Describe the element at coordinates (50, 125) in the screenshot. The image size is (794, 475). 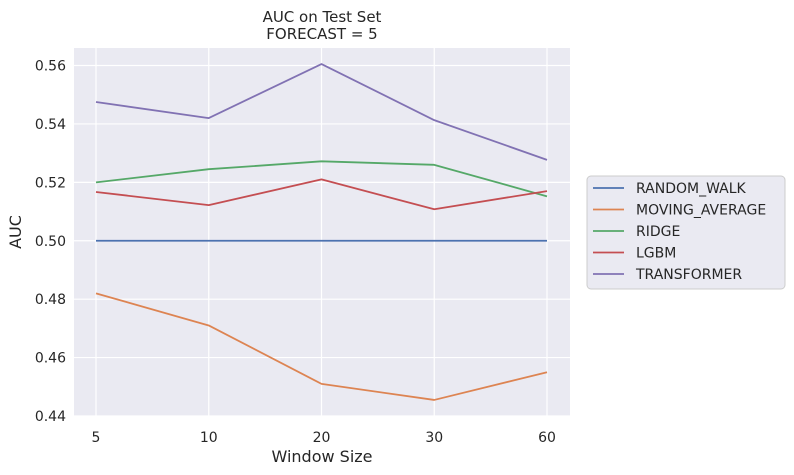
I see `y-tick-label: 0.54` at that location.